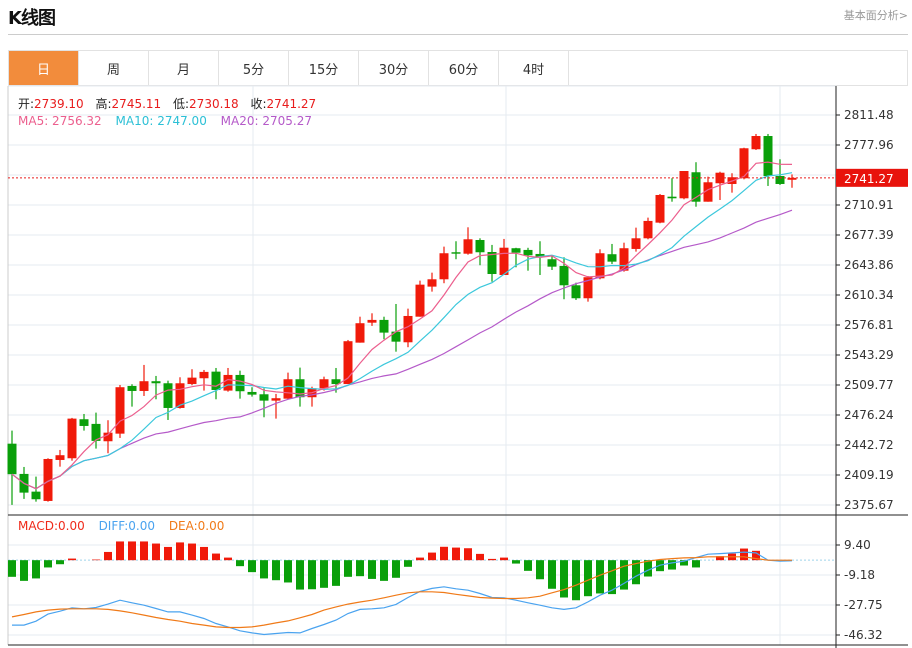 The width and height of the screenshot is (912, 648). I want to click on y-tick-label: 2811.48, so click(869, 115).